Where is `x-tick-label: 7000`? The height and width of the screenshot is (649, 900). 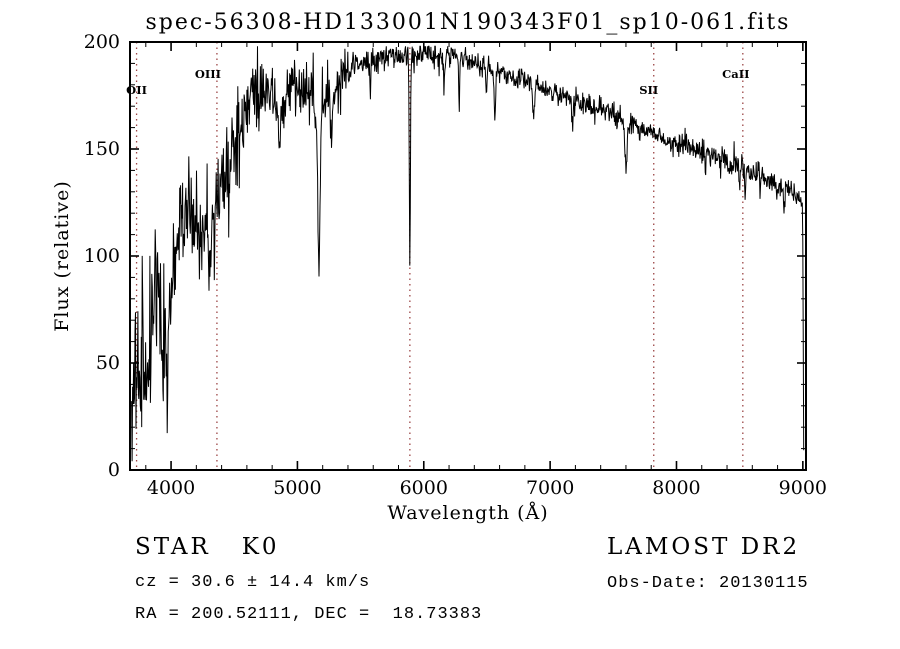
x-tick-label: 7000 is located at coordinates (550, 488).